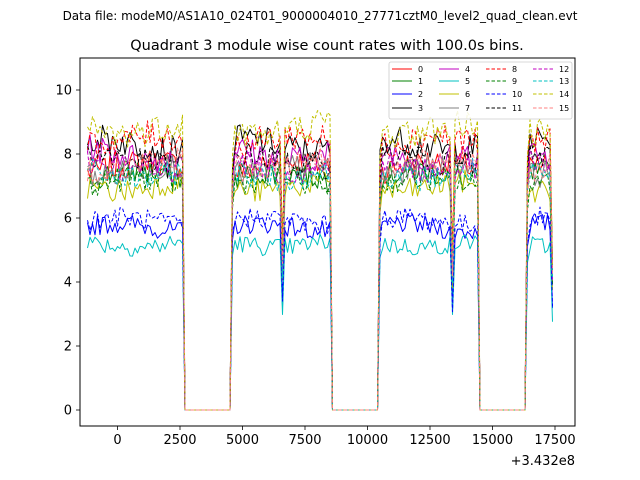 The width and height of the screenshot is (640, 480). Describe the element at coordinates (517, 94) in the screenshot. I see `legend-label-10: 10` at that location.